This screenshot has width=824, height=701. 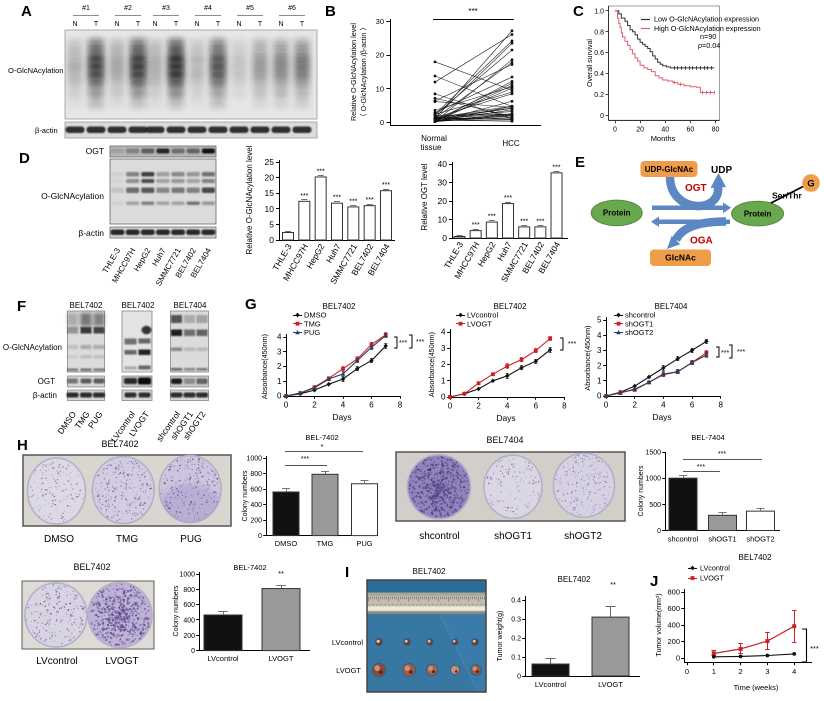 I want to click on svg-text: O-GlcNAcylation, so click(x=32, y=347).